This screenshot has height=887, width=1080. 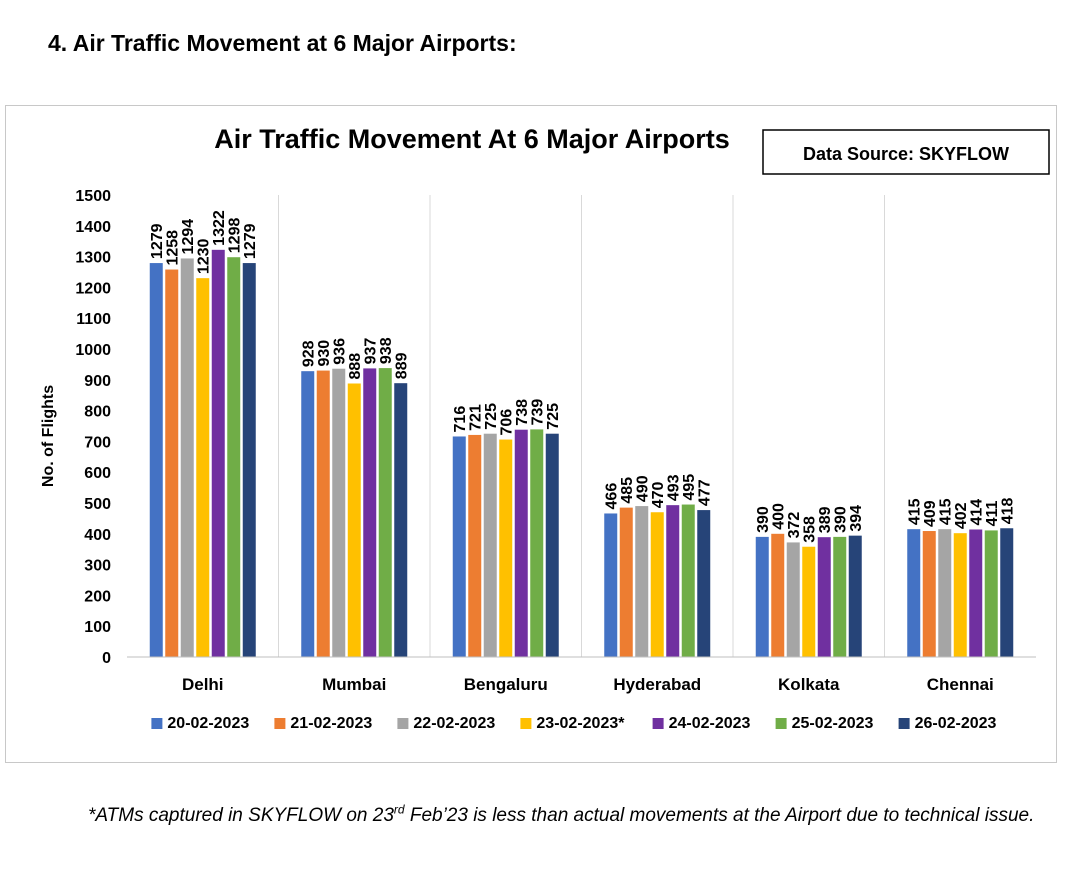 What do you see at coordinates (507, 422) in the screenshot?
I see `data-label: 706` at bounding box center [507, 422].